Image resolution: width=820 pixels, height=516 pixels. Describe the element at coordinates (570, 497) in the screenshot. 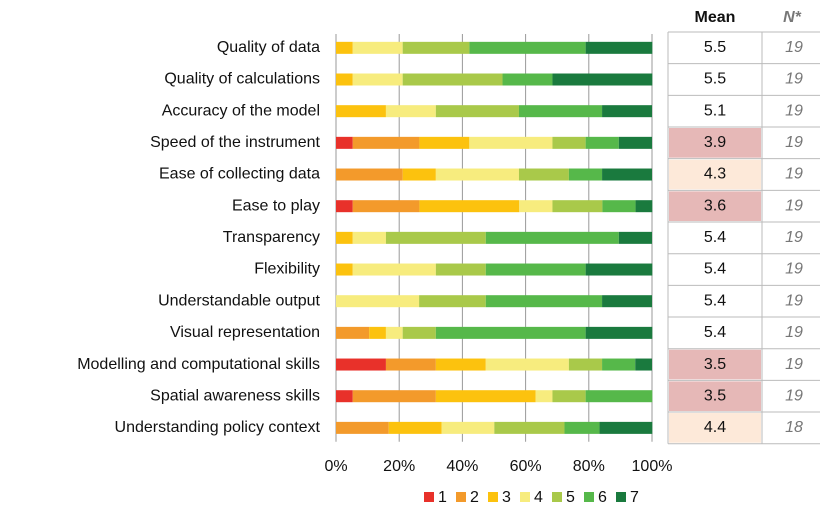

I see `legend-label: 5` at that location.